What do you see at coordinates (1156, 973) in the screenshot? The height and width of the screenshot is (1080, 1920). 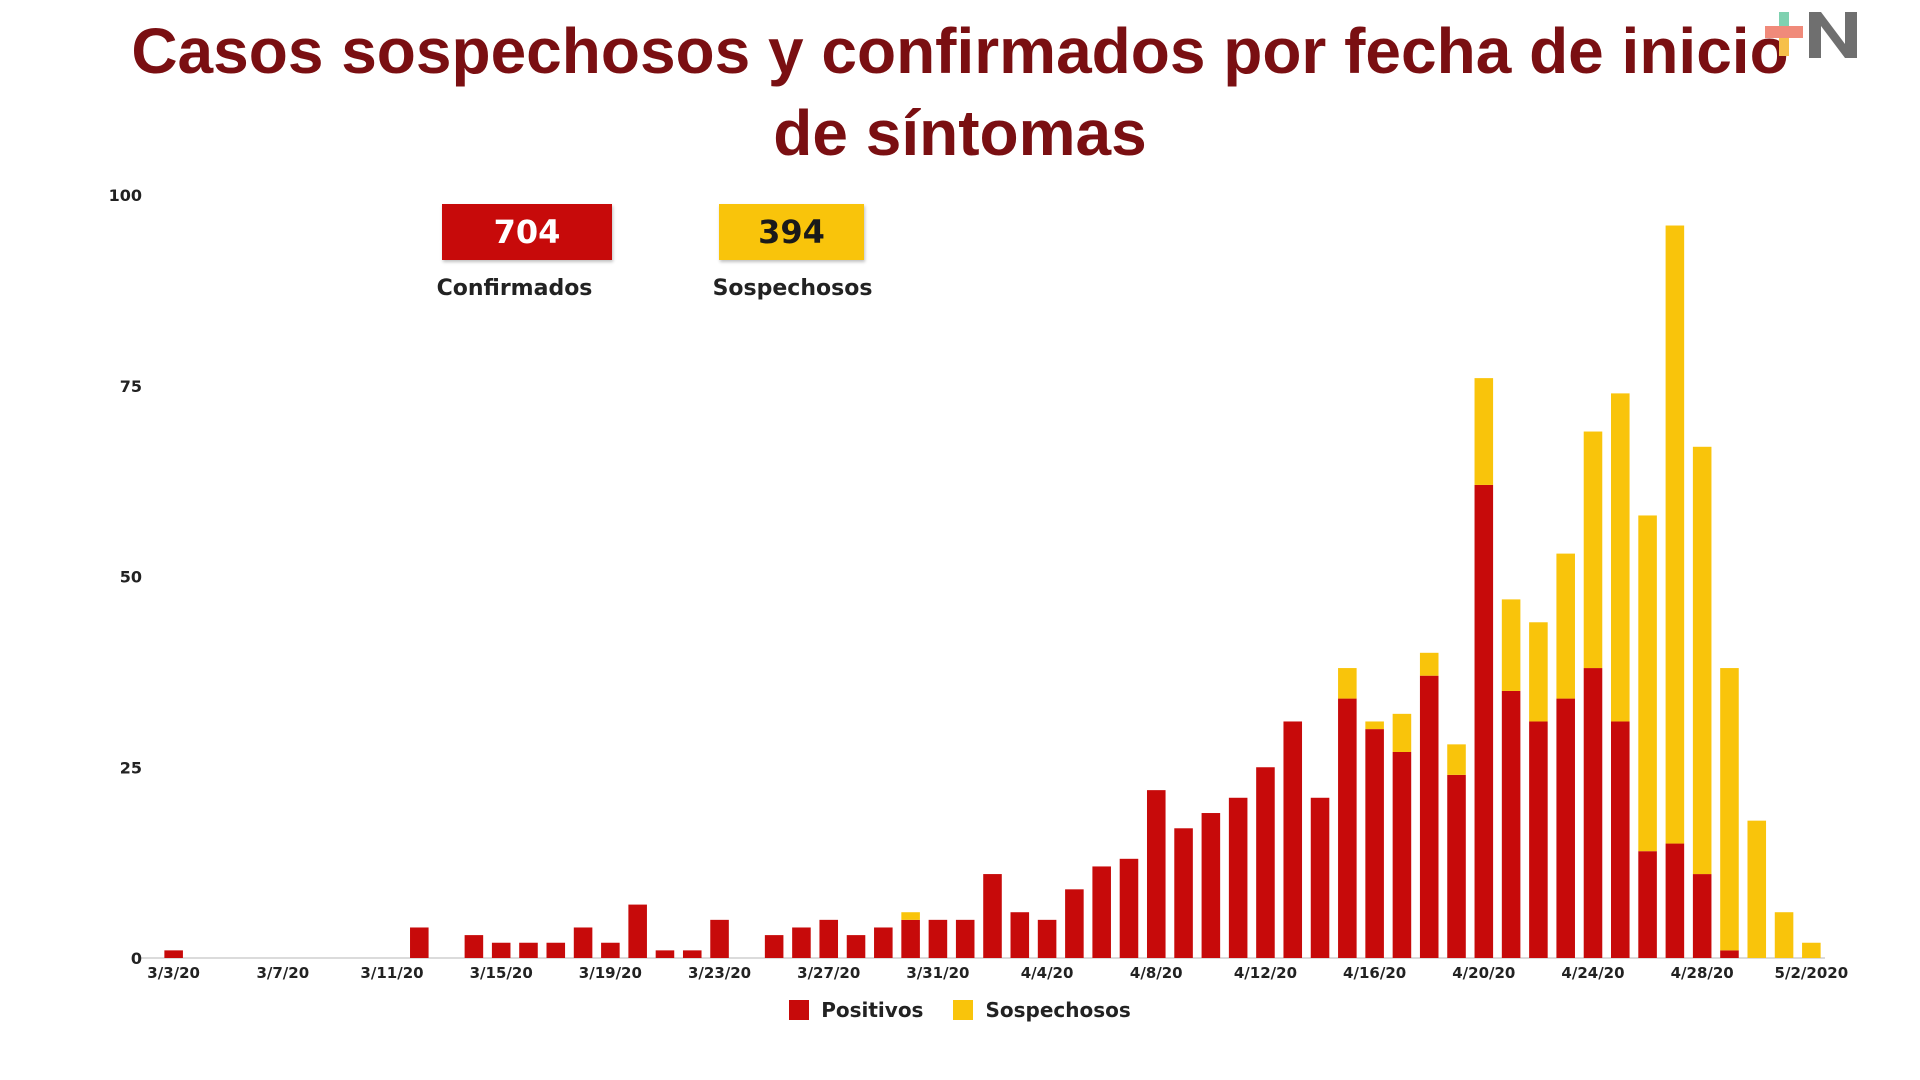 I see `x-tick-label: 4/8/20` at bounding box center [1156, 973].